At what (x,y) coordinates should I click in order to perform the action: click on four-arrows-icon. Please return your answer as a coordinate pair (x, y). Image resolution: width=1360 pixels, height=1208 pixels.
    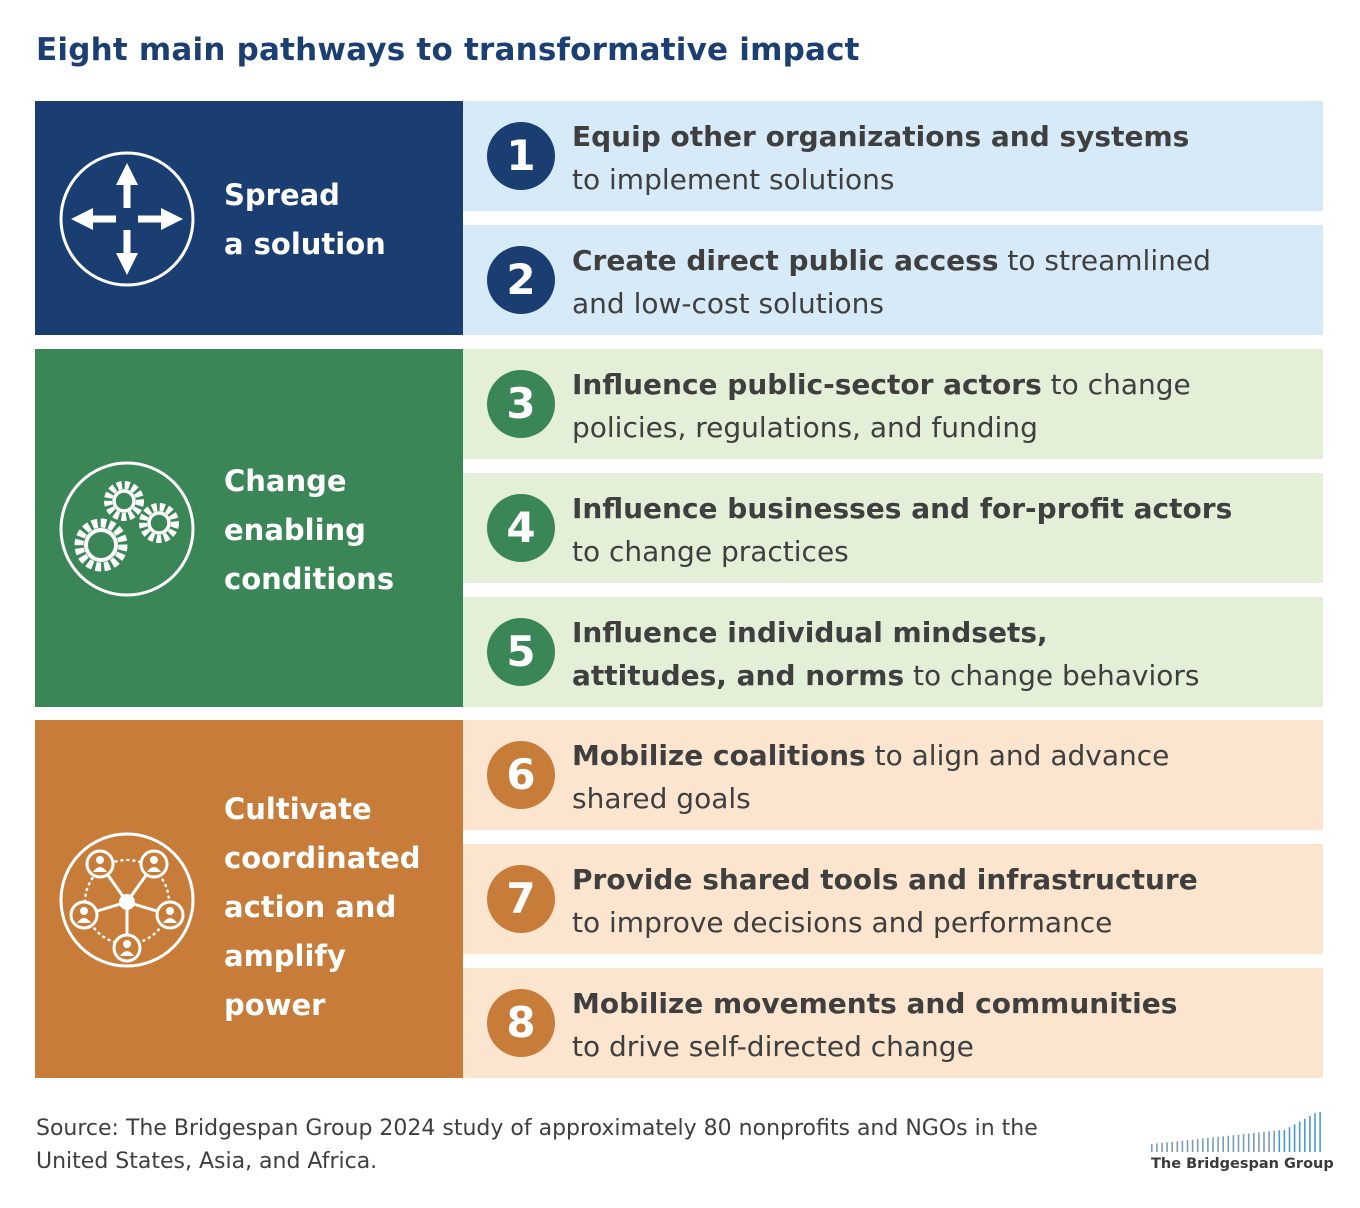
    Looking at the image, I should click on (127, 219).